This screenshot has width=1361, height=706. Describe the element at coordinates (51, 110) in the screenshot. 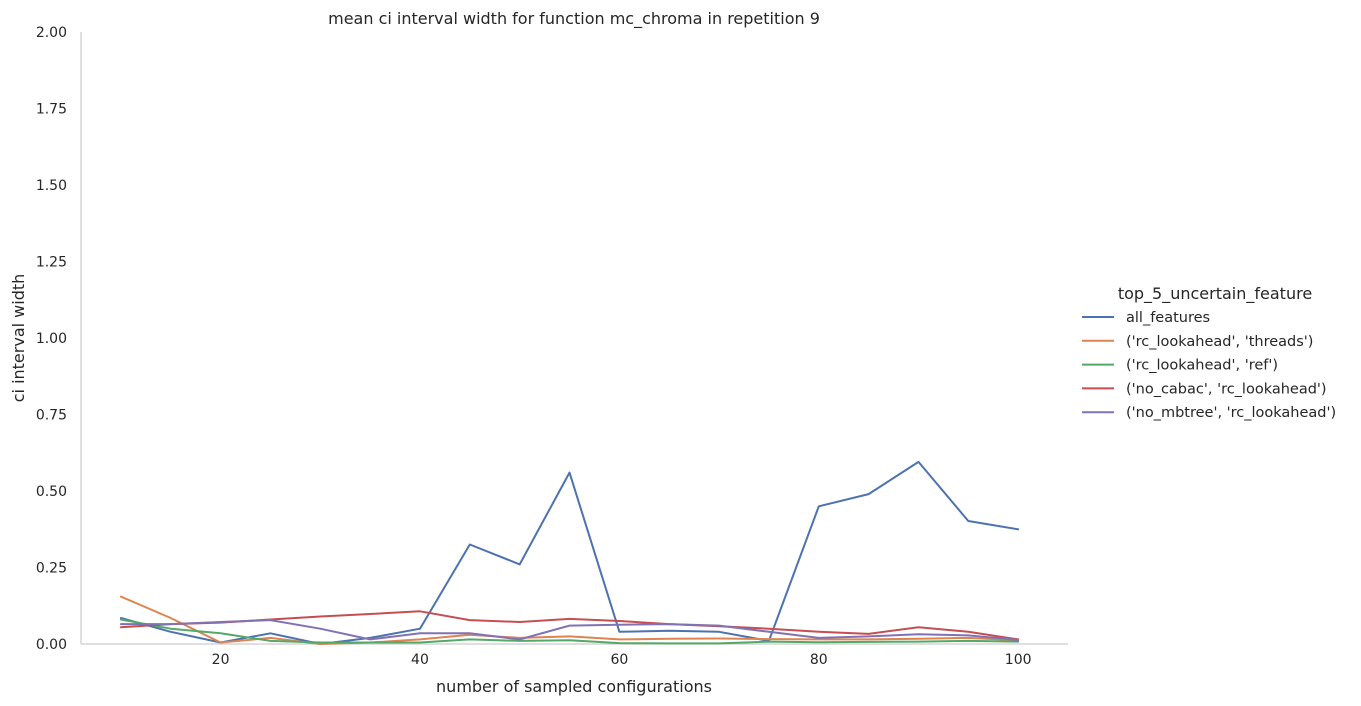

I see `y-tick-label: 1.75` at that location.